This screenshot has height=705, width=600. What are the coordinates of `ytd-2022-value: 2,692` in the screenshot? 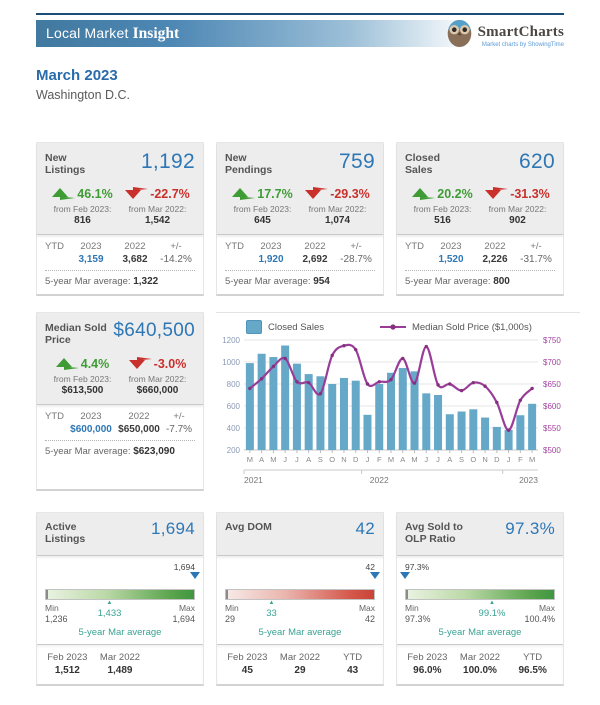 It's located at (315, 259).